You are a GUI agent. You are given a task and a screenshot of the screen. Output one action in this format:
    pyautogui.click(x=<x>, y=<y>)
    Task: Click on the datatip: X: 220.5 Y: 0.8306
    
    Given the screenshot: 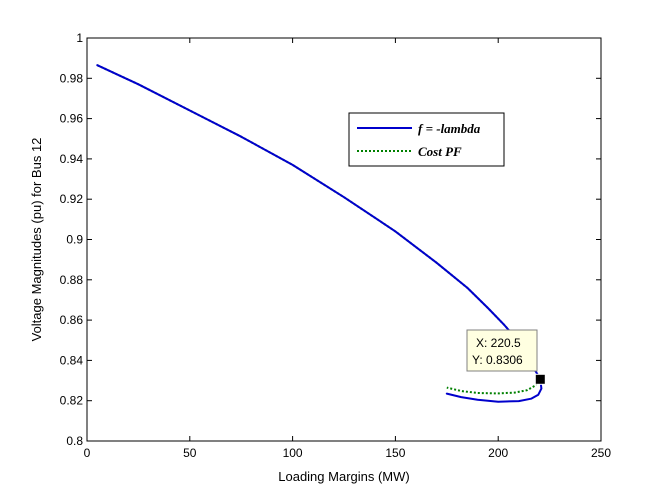 What is the action you would take?
    pyautogui.click(x=506, y=357)
    